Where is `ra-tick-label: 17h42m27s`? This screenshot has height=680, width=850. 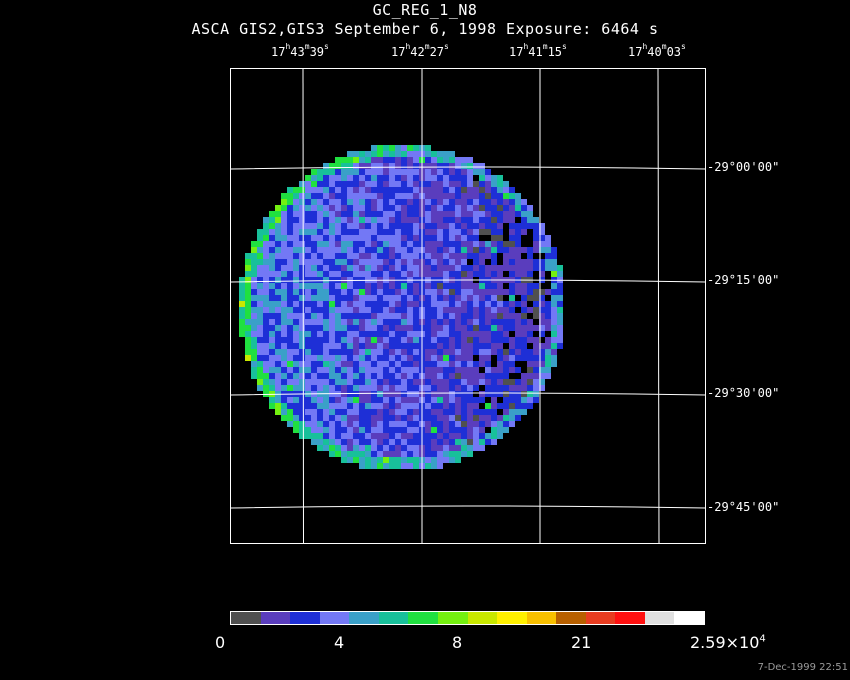 ra-tick-label: 17h42m27s is located at coordinates (420, 50).